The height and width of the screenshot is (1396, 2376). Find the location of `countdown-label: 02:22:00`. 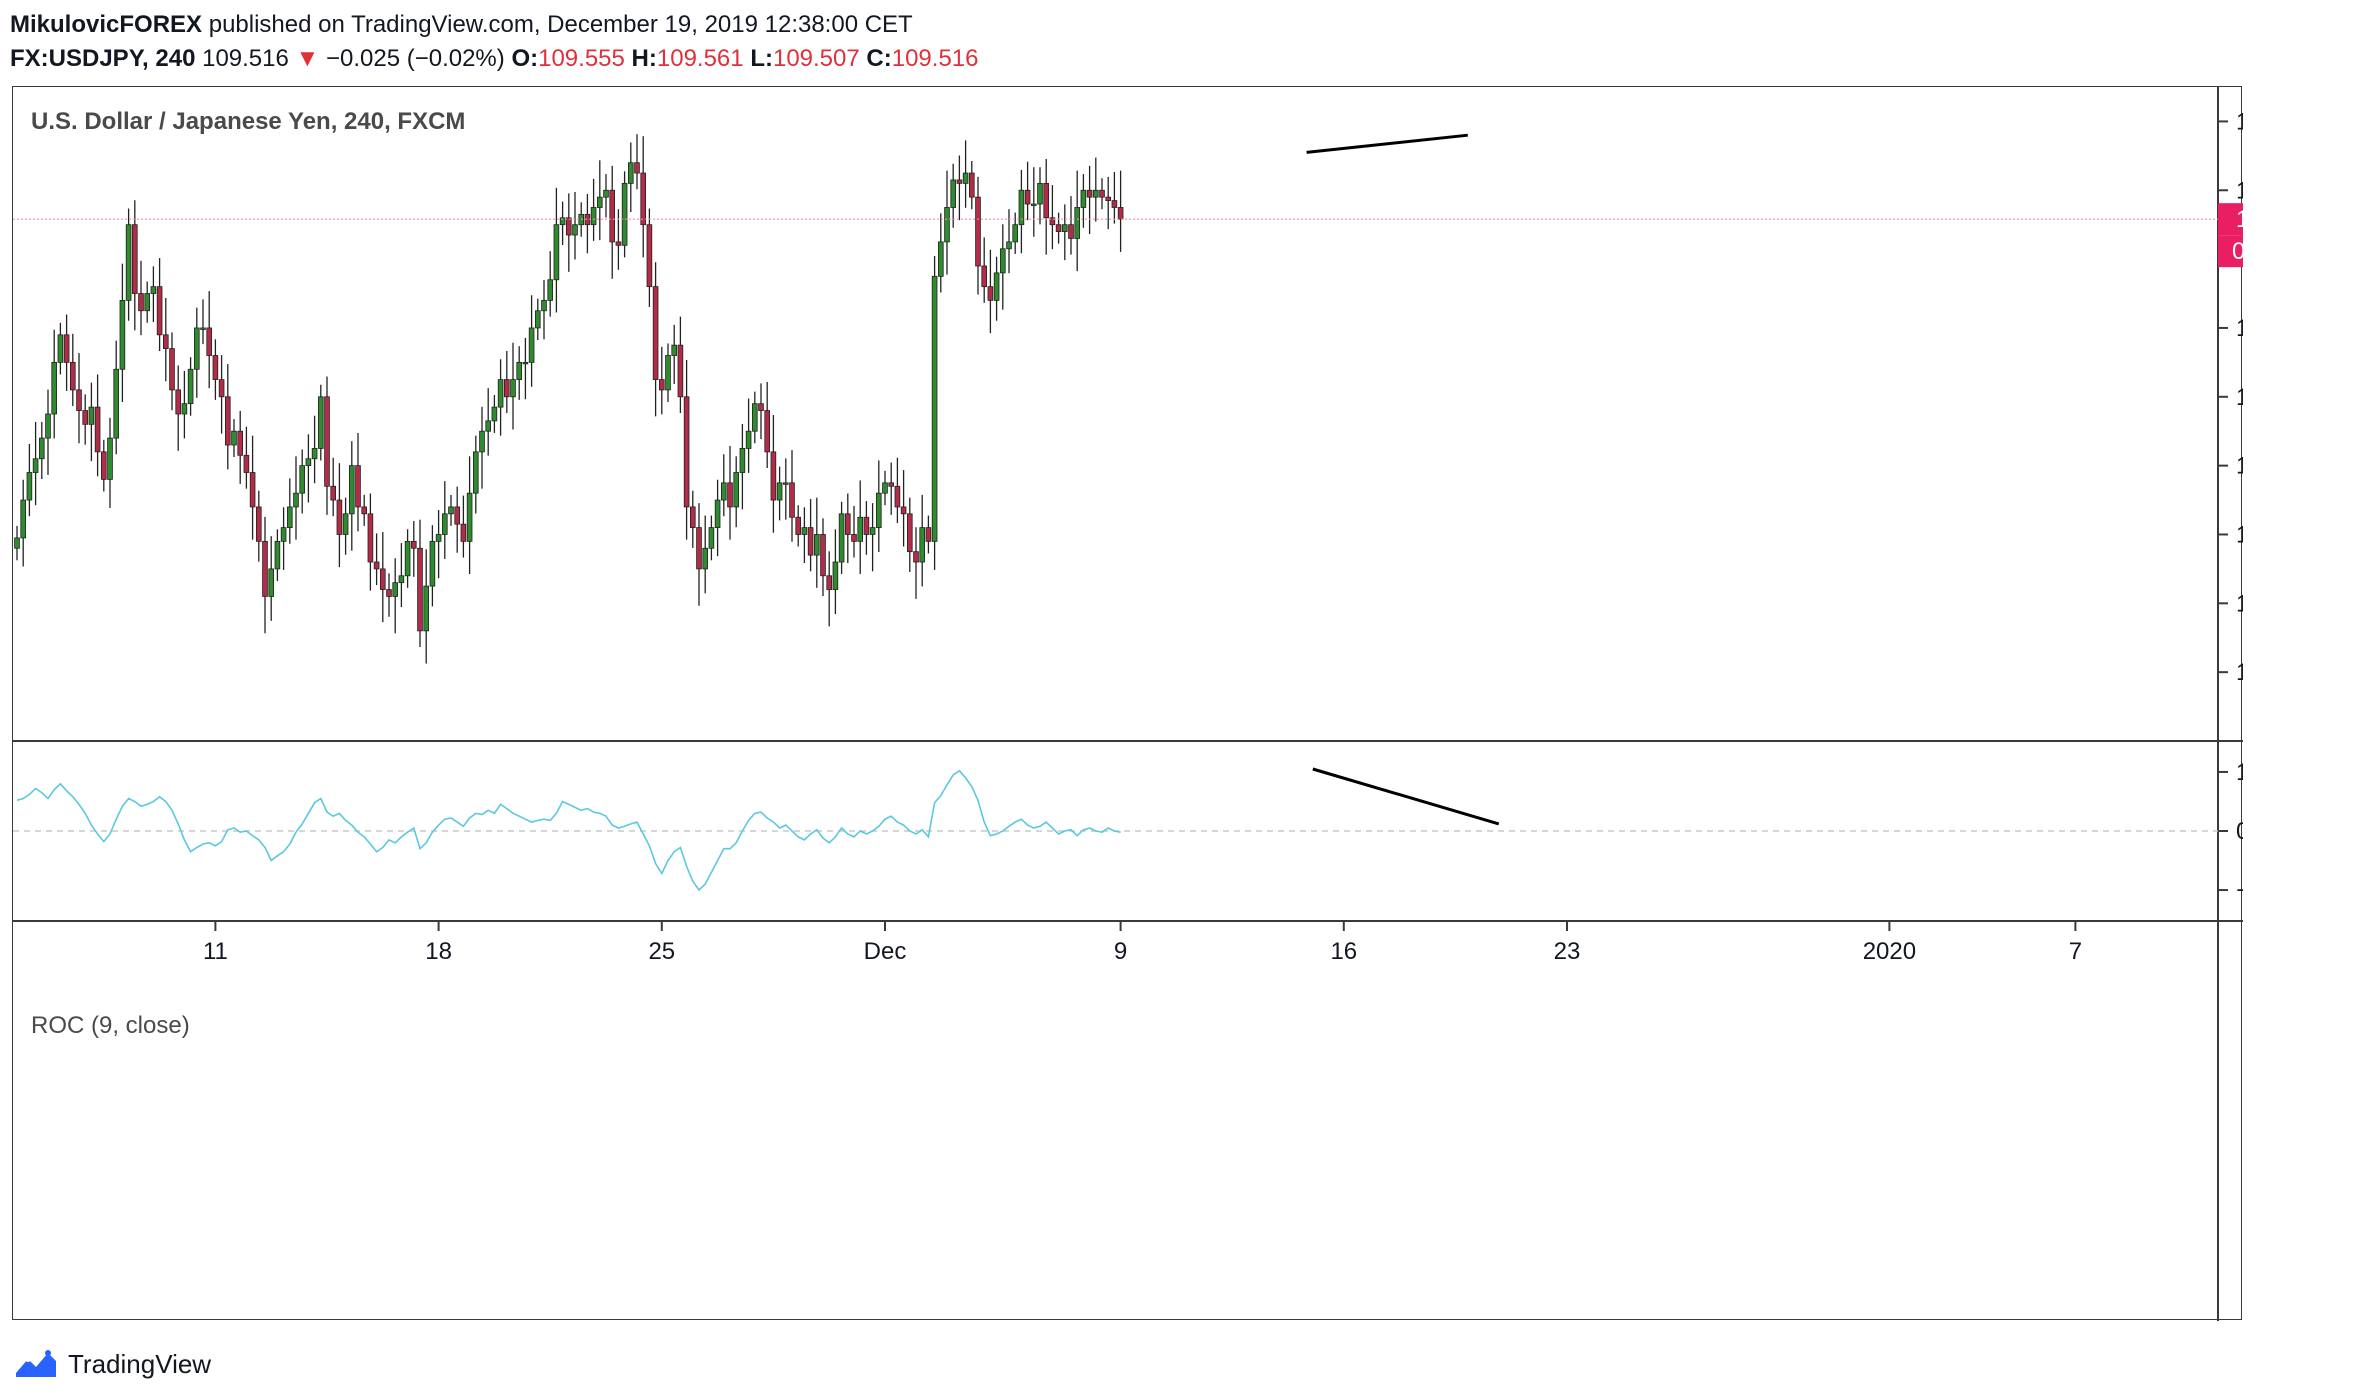

countdown-label: 02:22:00 is located at coordinates (2237, 251).